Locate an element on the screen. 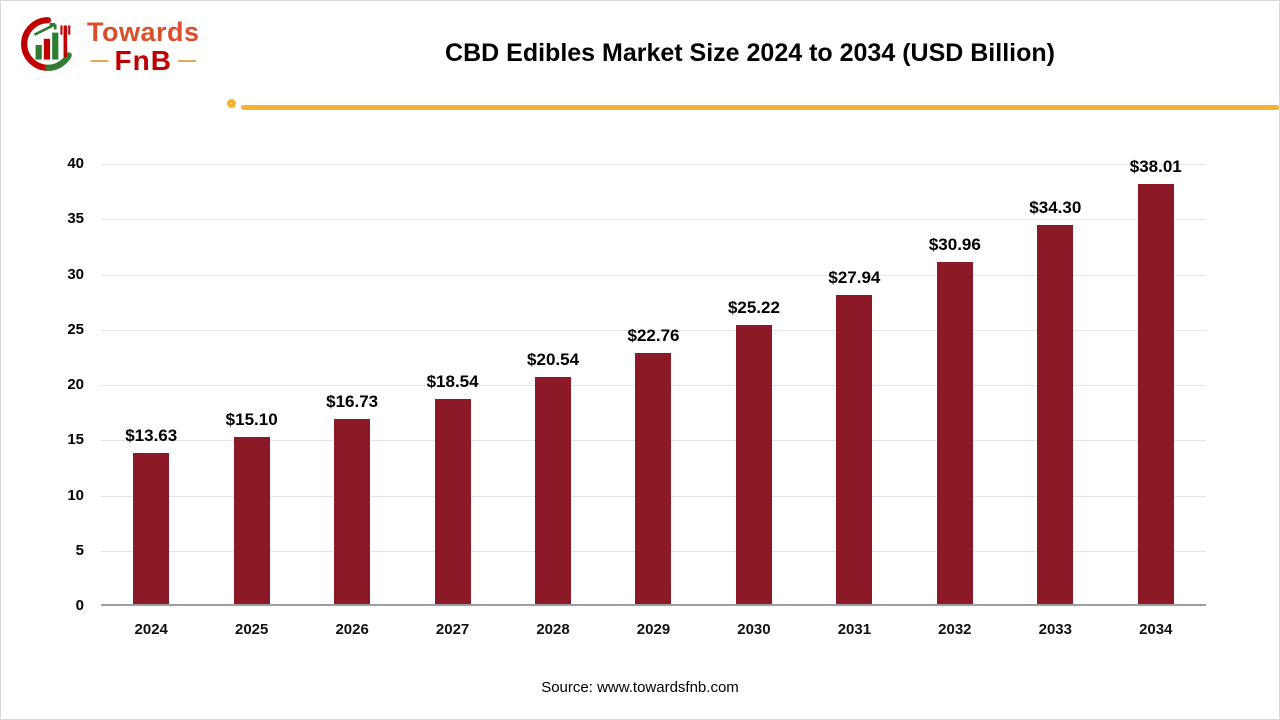 This screenshot has width=1280, height=720. x-tick-label: 2033 is located at coordinates (1055, 629).